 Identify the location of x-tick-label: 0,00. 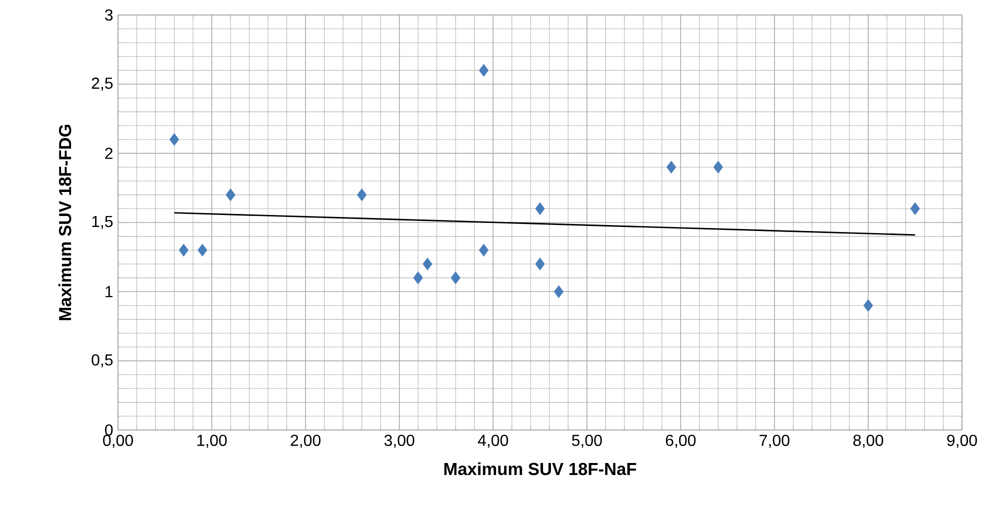
(118, 441).